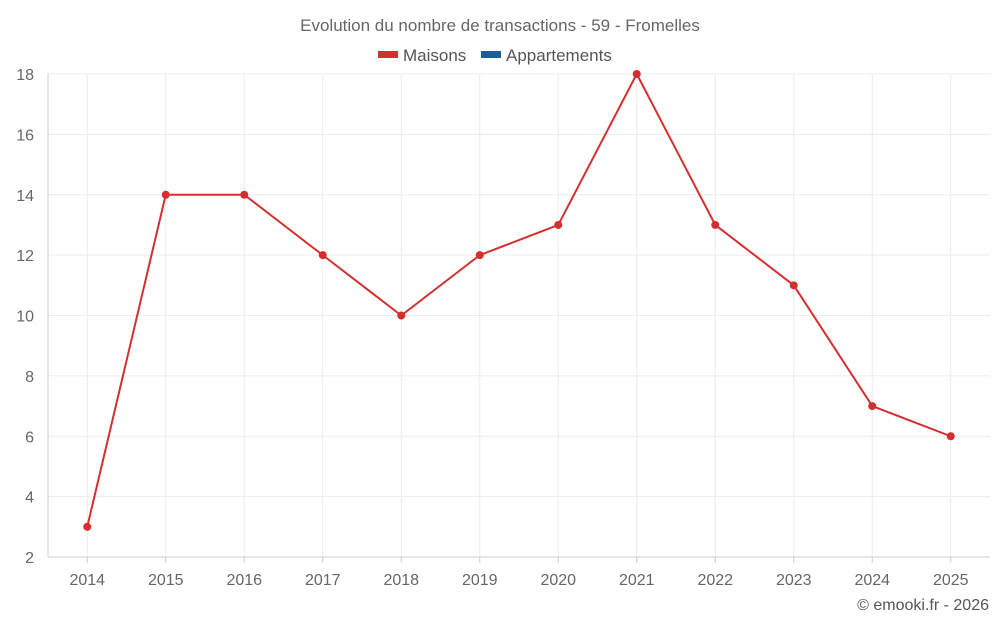 The height and width of the screenshot is (625, 1000). Describe the element at coordinates (25, 75) in the screenshot. I see `y-tick-label: 18` at that location.